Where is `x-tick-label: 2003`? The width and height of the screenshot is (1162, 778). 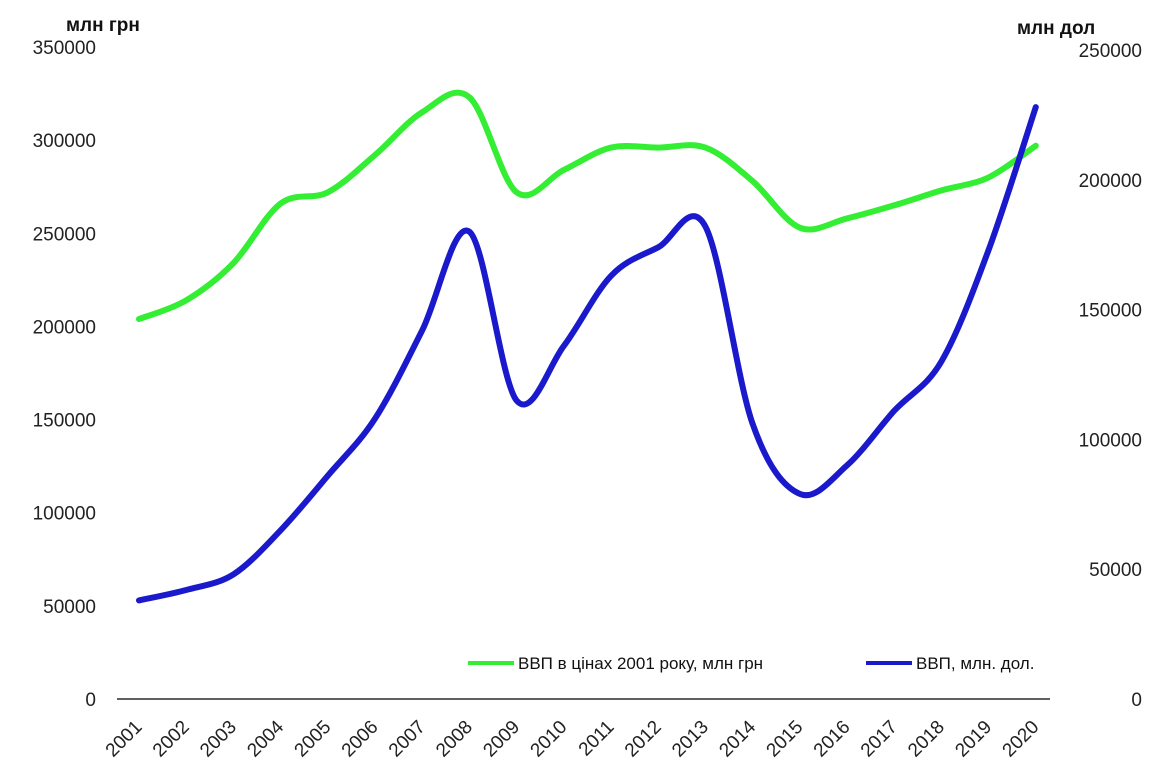 x-tick-label: 2003 is located at coordinates (218, 739).